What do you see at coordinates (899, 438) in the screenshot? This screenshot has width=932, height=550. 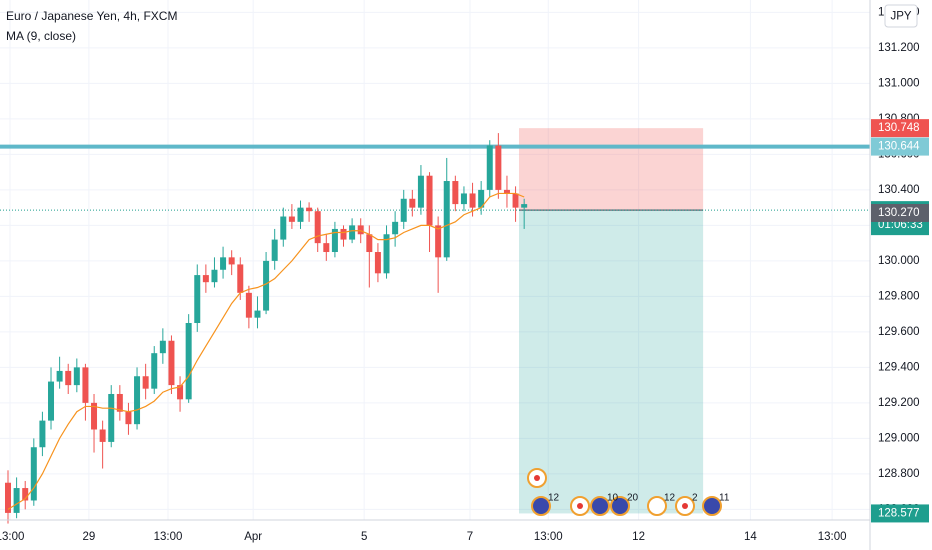 I see `y-tick-label: 129.000` at bounding box center [899, 438].